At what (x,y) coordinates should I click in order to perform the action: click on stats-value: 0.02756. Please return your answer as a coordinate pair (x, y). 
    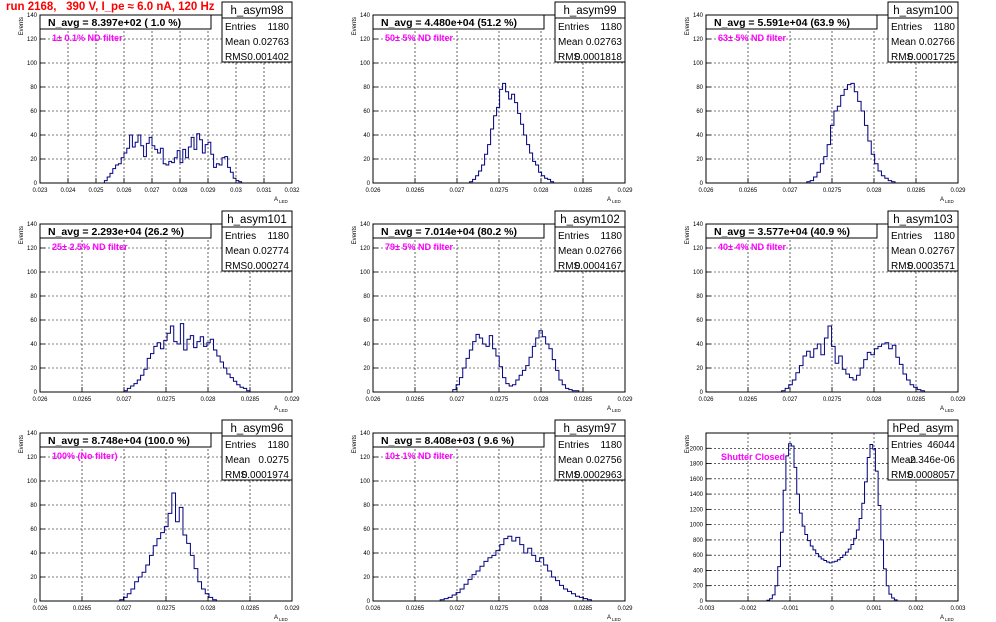
    Looking at the image, I should click on (604, 460).